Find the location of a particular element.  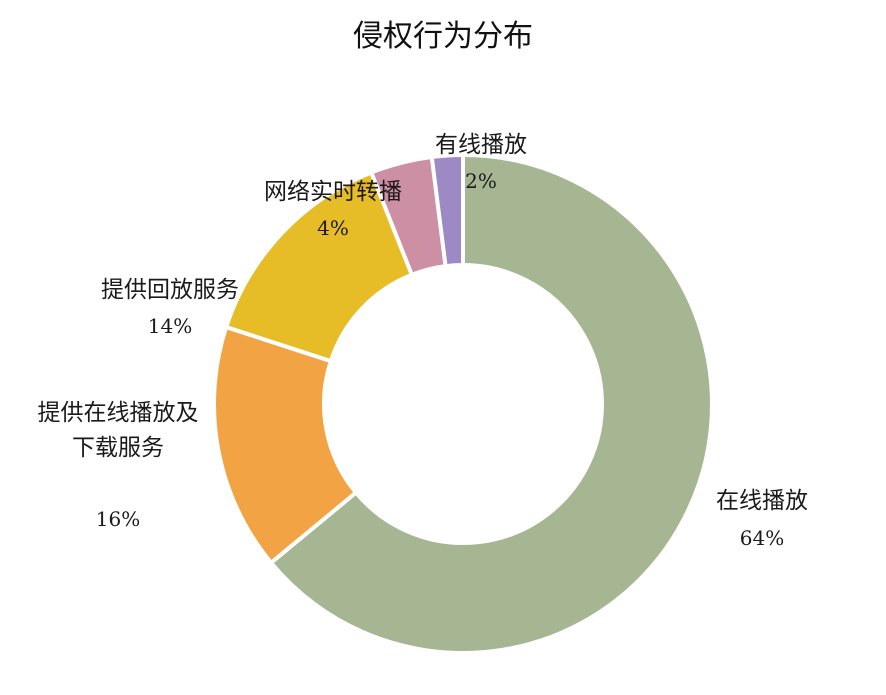

chart-title: 侵权行为分布 is located at coordinates (443, 36).